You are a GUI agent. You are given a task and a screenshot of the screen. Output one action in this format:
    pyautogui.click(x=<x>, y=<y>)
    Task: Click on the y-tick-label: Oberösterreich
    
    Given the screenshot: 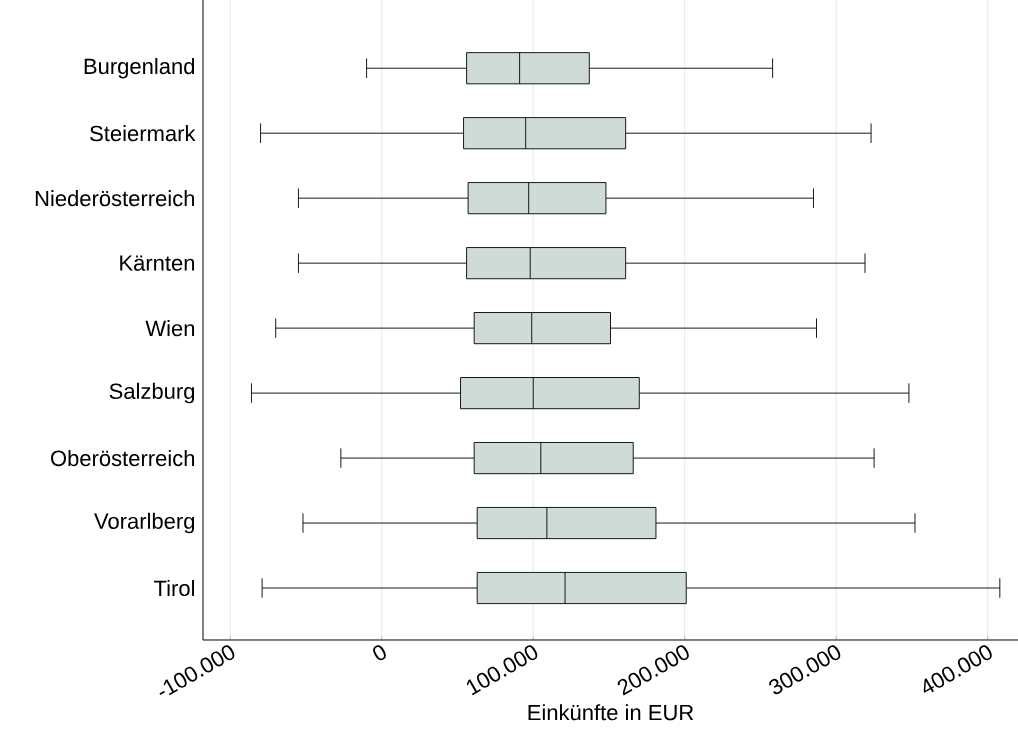 What is the action you would take?
    pyautogui.click(x=123, y=458)
    